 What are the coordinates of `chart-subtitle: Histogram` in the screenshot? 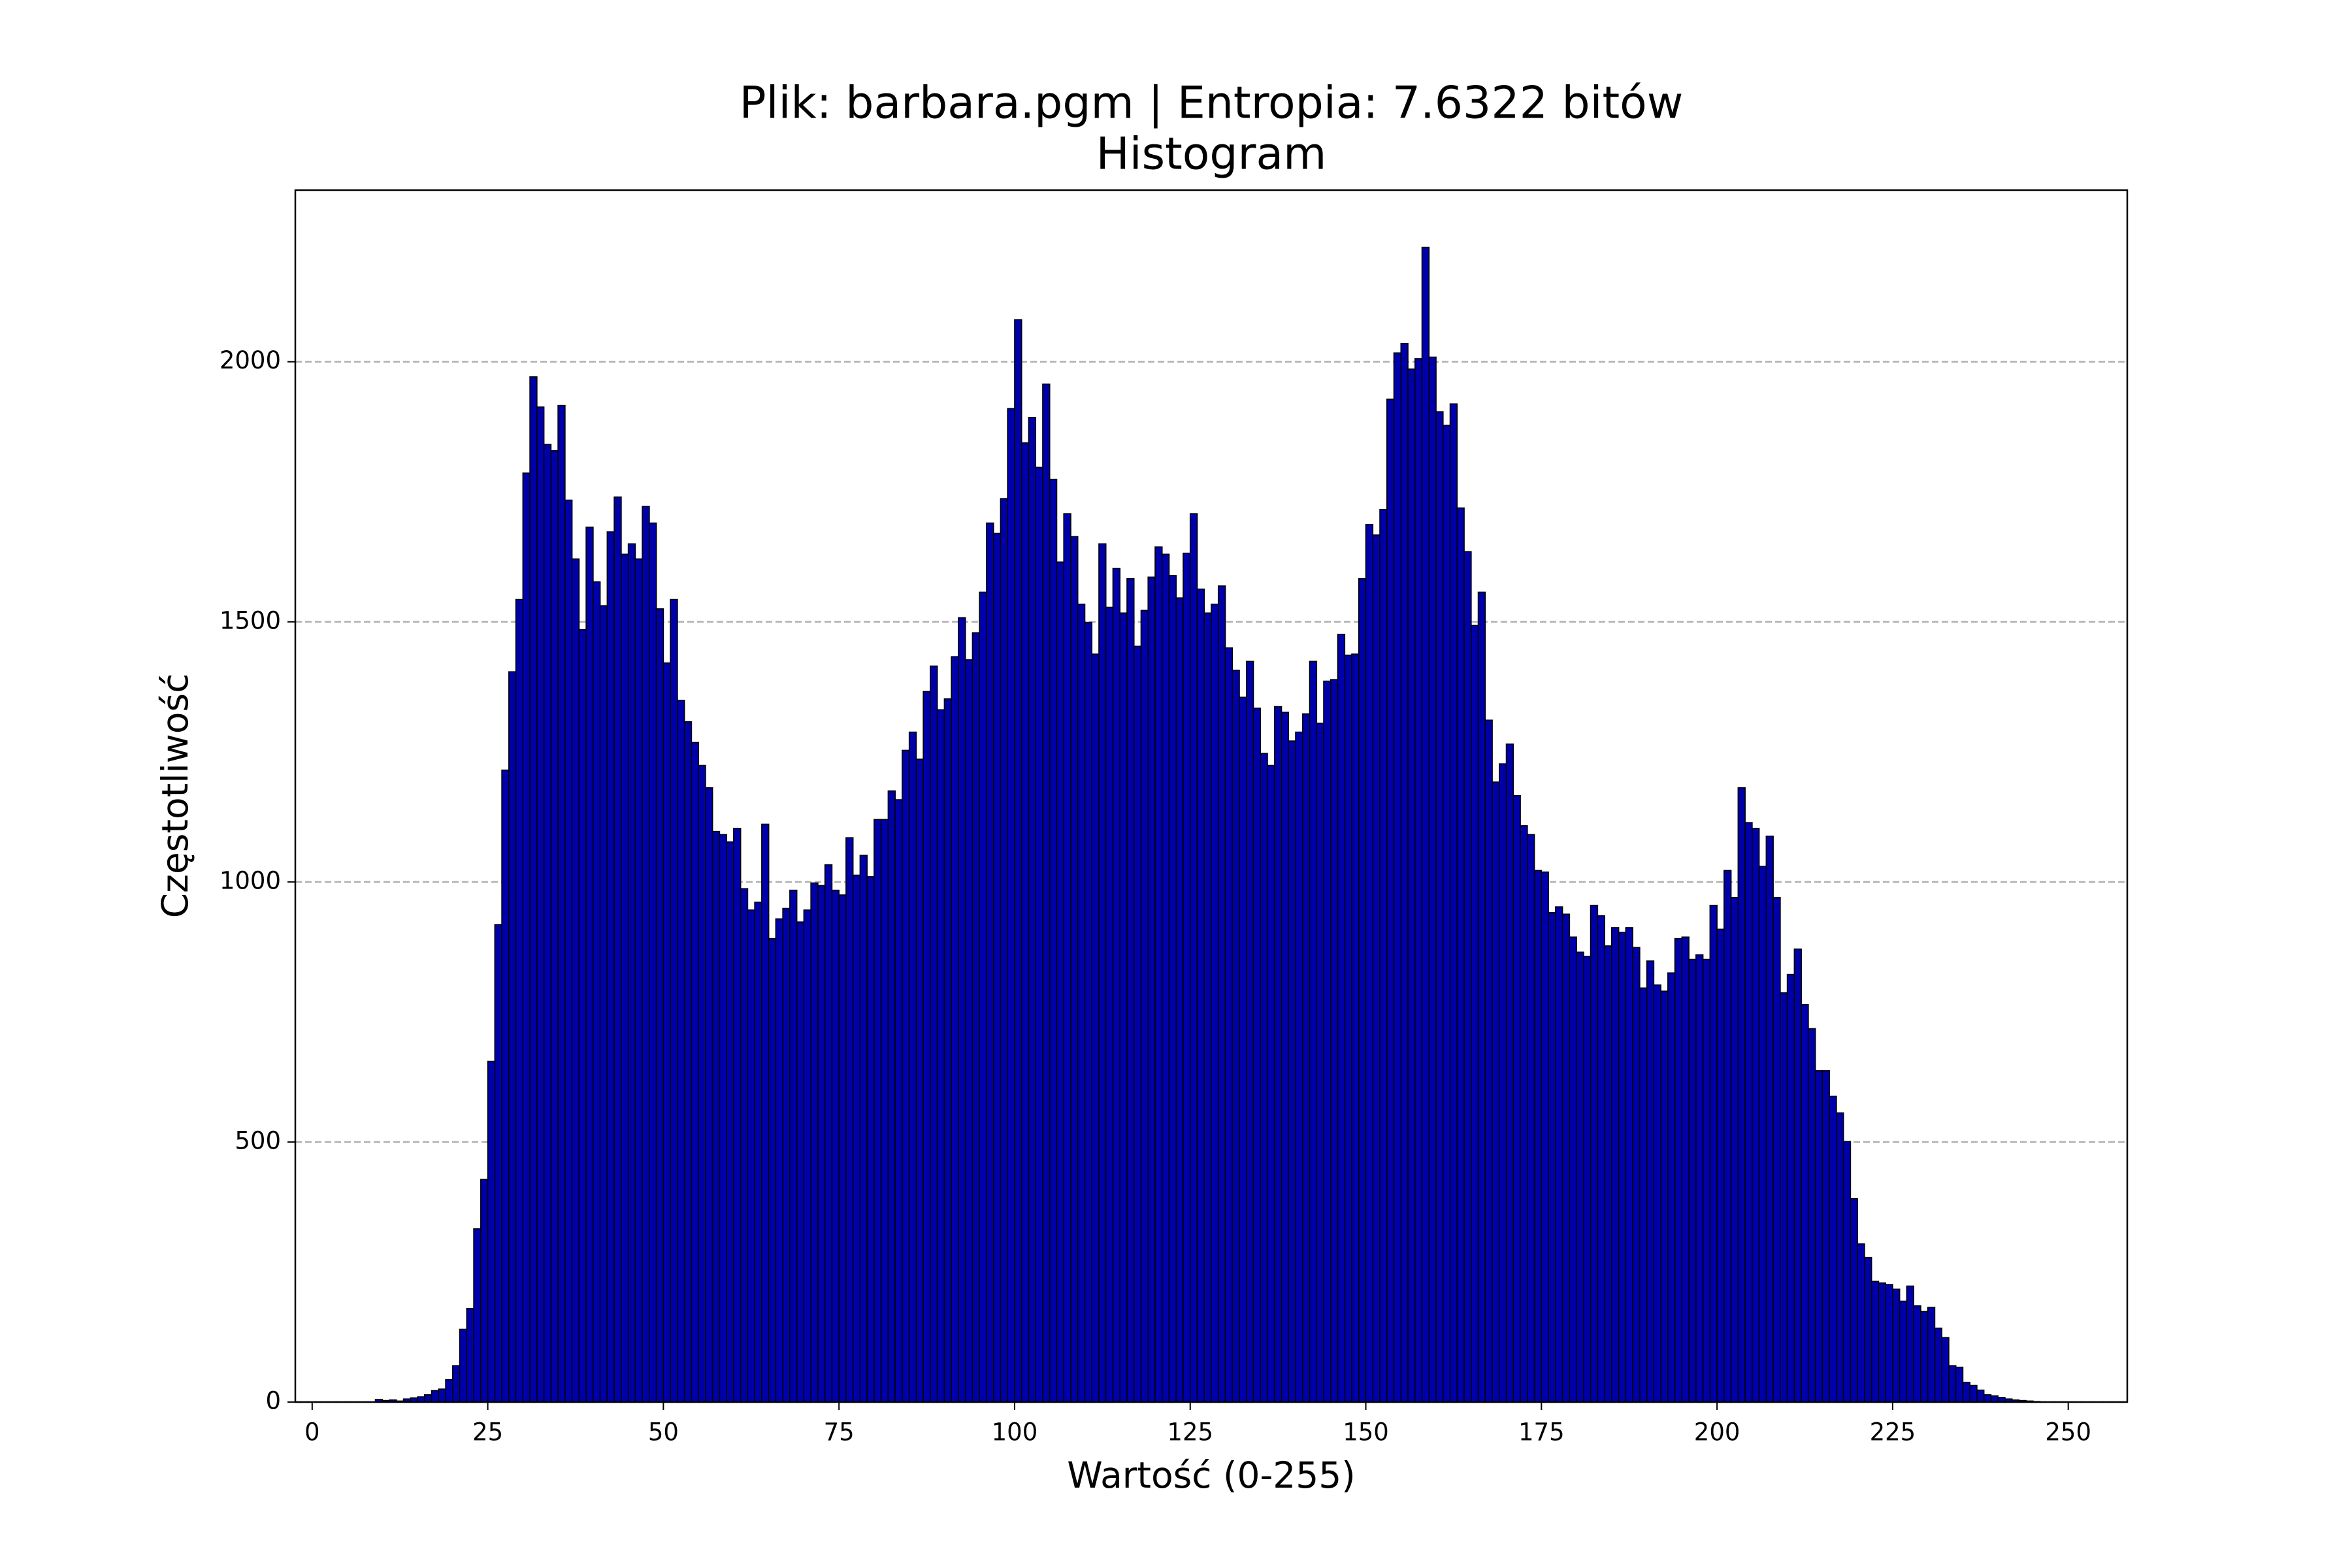 It's located at (1211, 154).